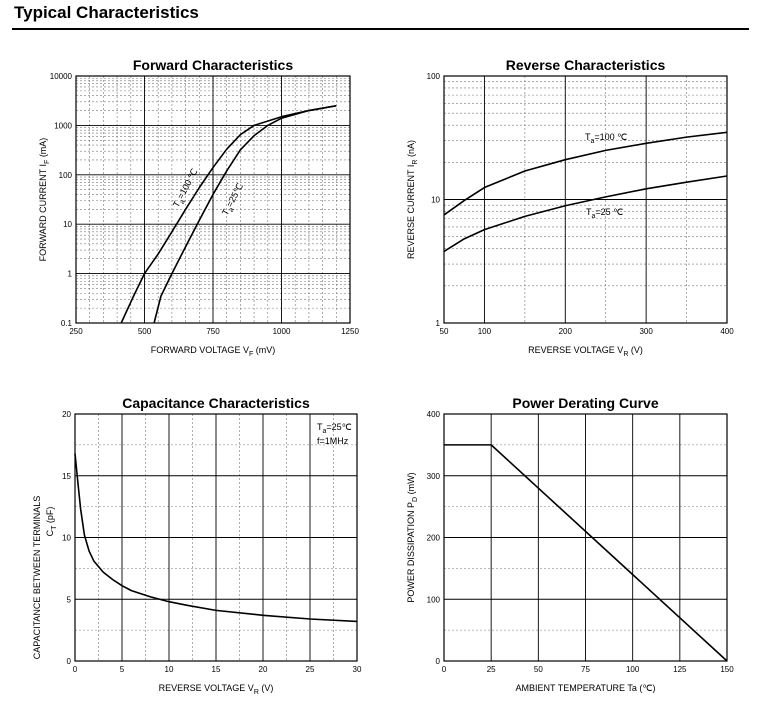 This screenshot has height=715, width=775. I want to click on x-tick-label: 20, so click(263, 669).